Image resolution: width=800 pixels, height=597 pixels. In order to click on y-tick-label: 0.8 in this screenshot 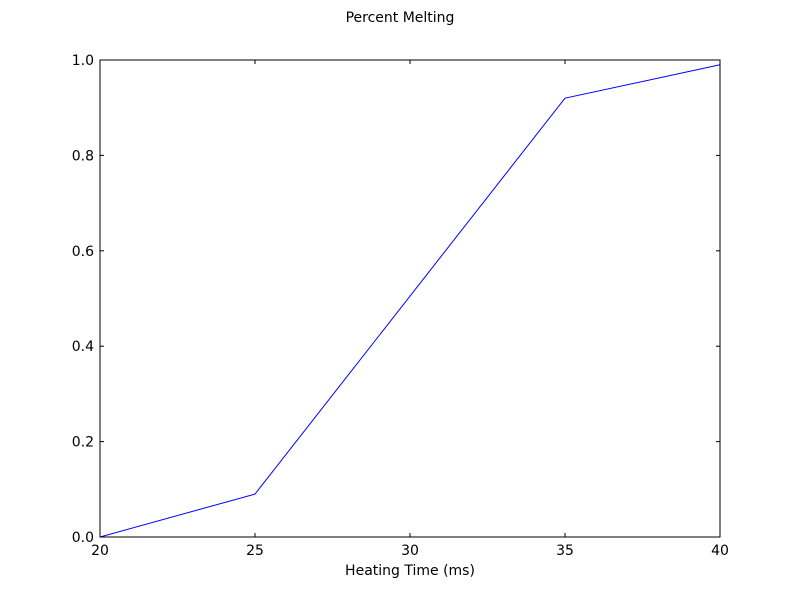, I will do `click(83, 156)`.